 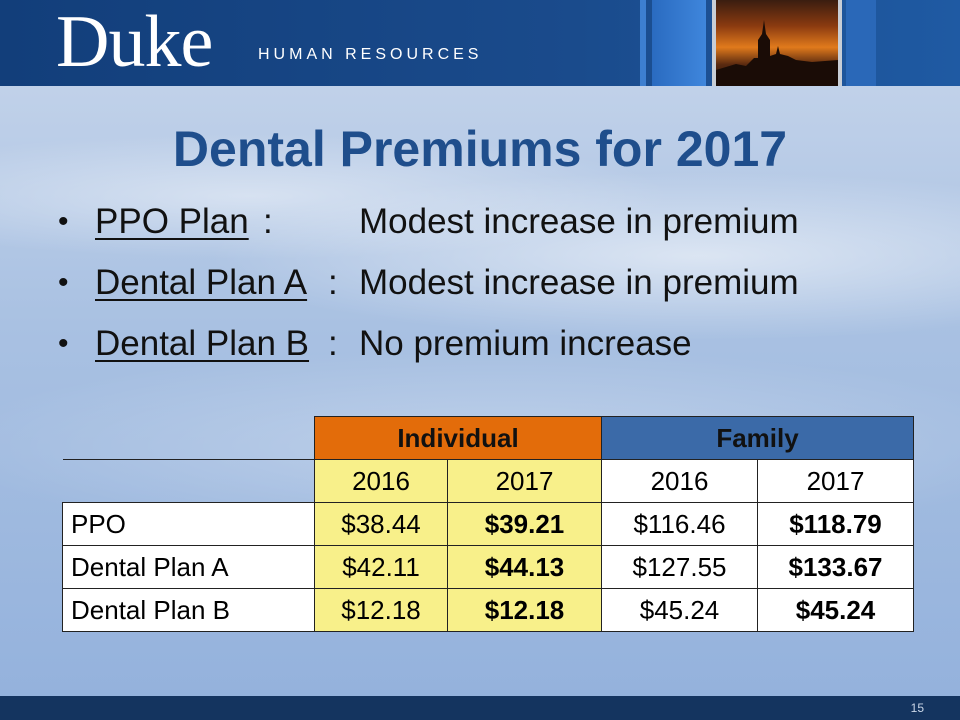 I want to click on chapel-photo, so click(x=777, y=43).